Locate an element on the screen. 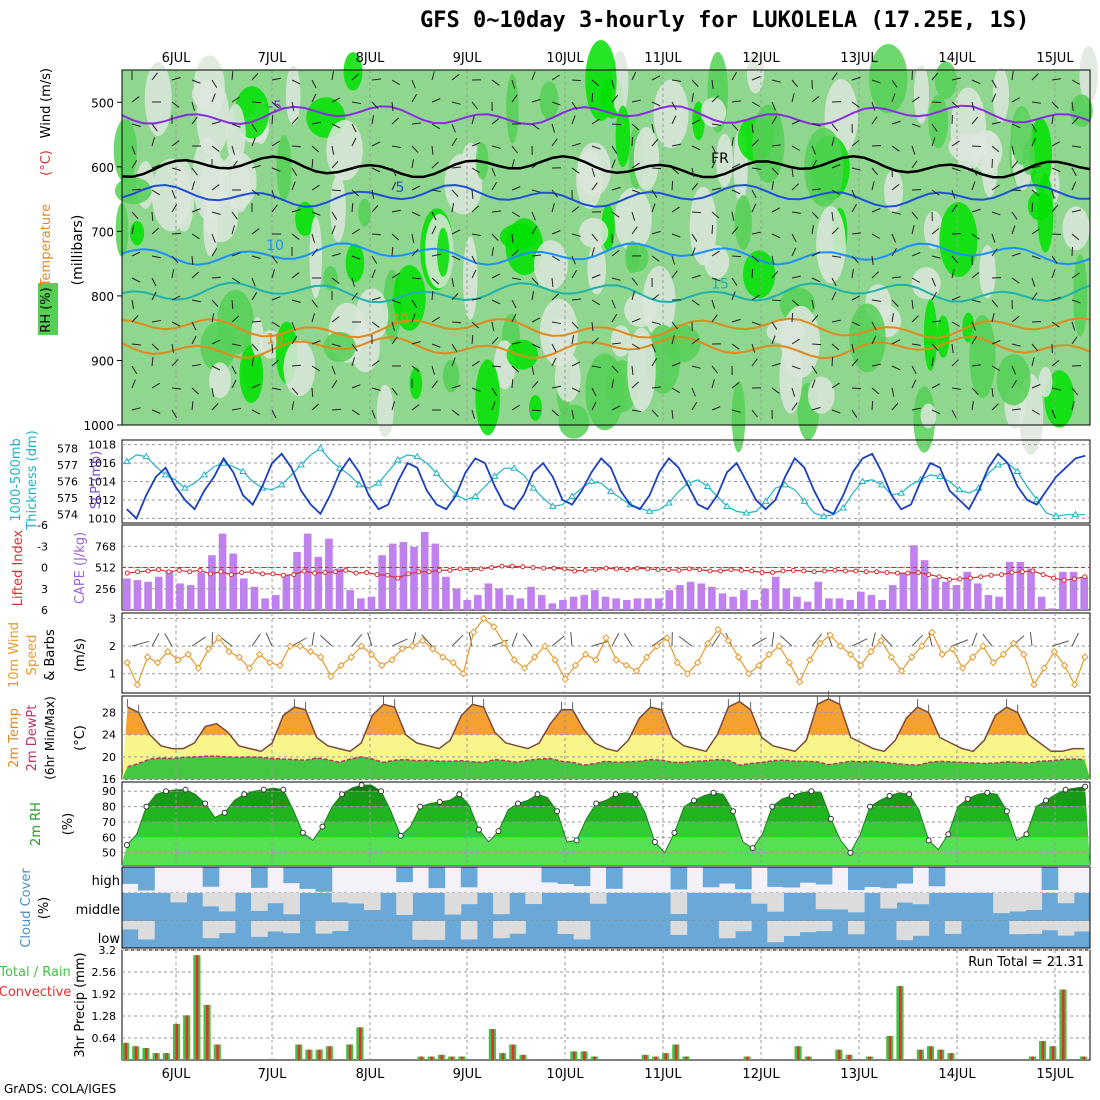 This screenshot has height=1100, width=1100. temperature-label: Temperature is located at coordinates (46, 245).